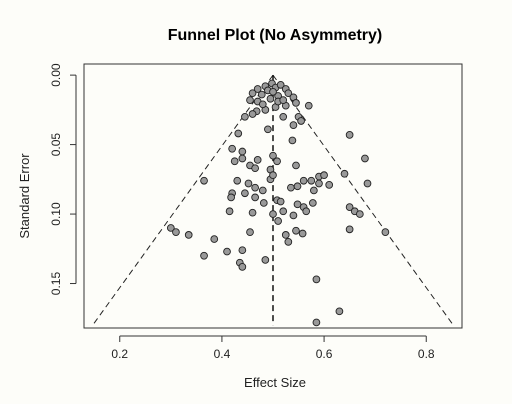 This screenshot has width=512, height=404. Describe the element at coordinates (273, 348) in the screenshot. I see `x-axis: 0.2 0.4 0.6 0.8` at that location.